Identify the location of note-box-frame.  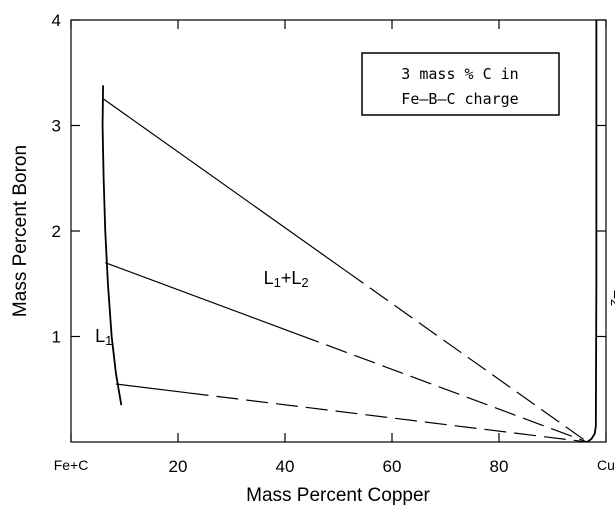
(460, 84).